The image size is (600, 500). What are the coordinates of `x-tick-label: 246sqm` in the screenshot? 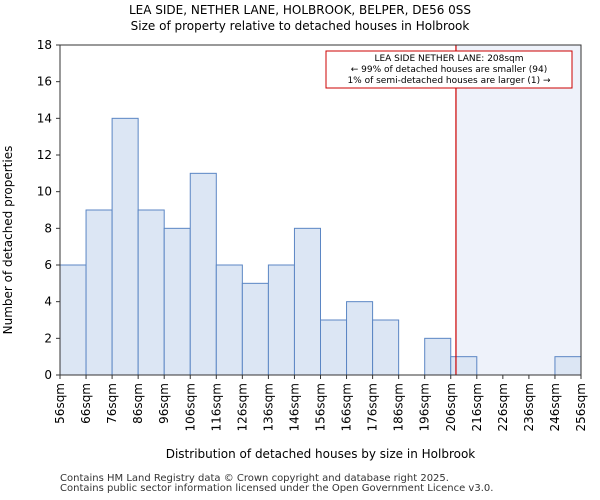 It's located at (555, 407).